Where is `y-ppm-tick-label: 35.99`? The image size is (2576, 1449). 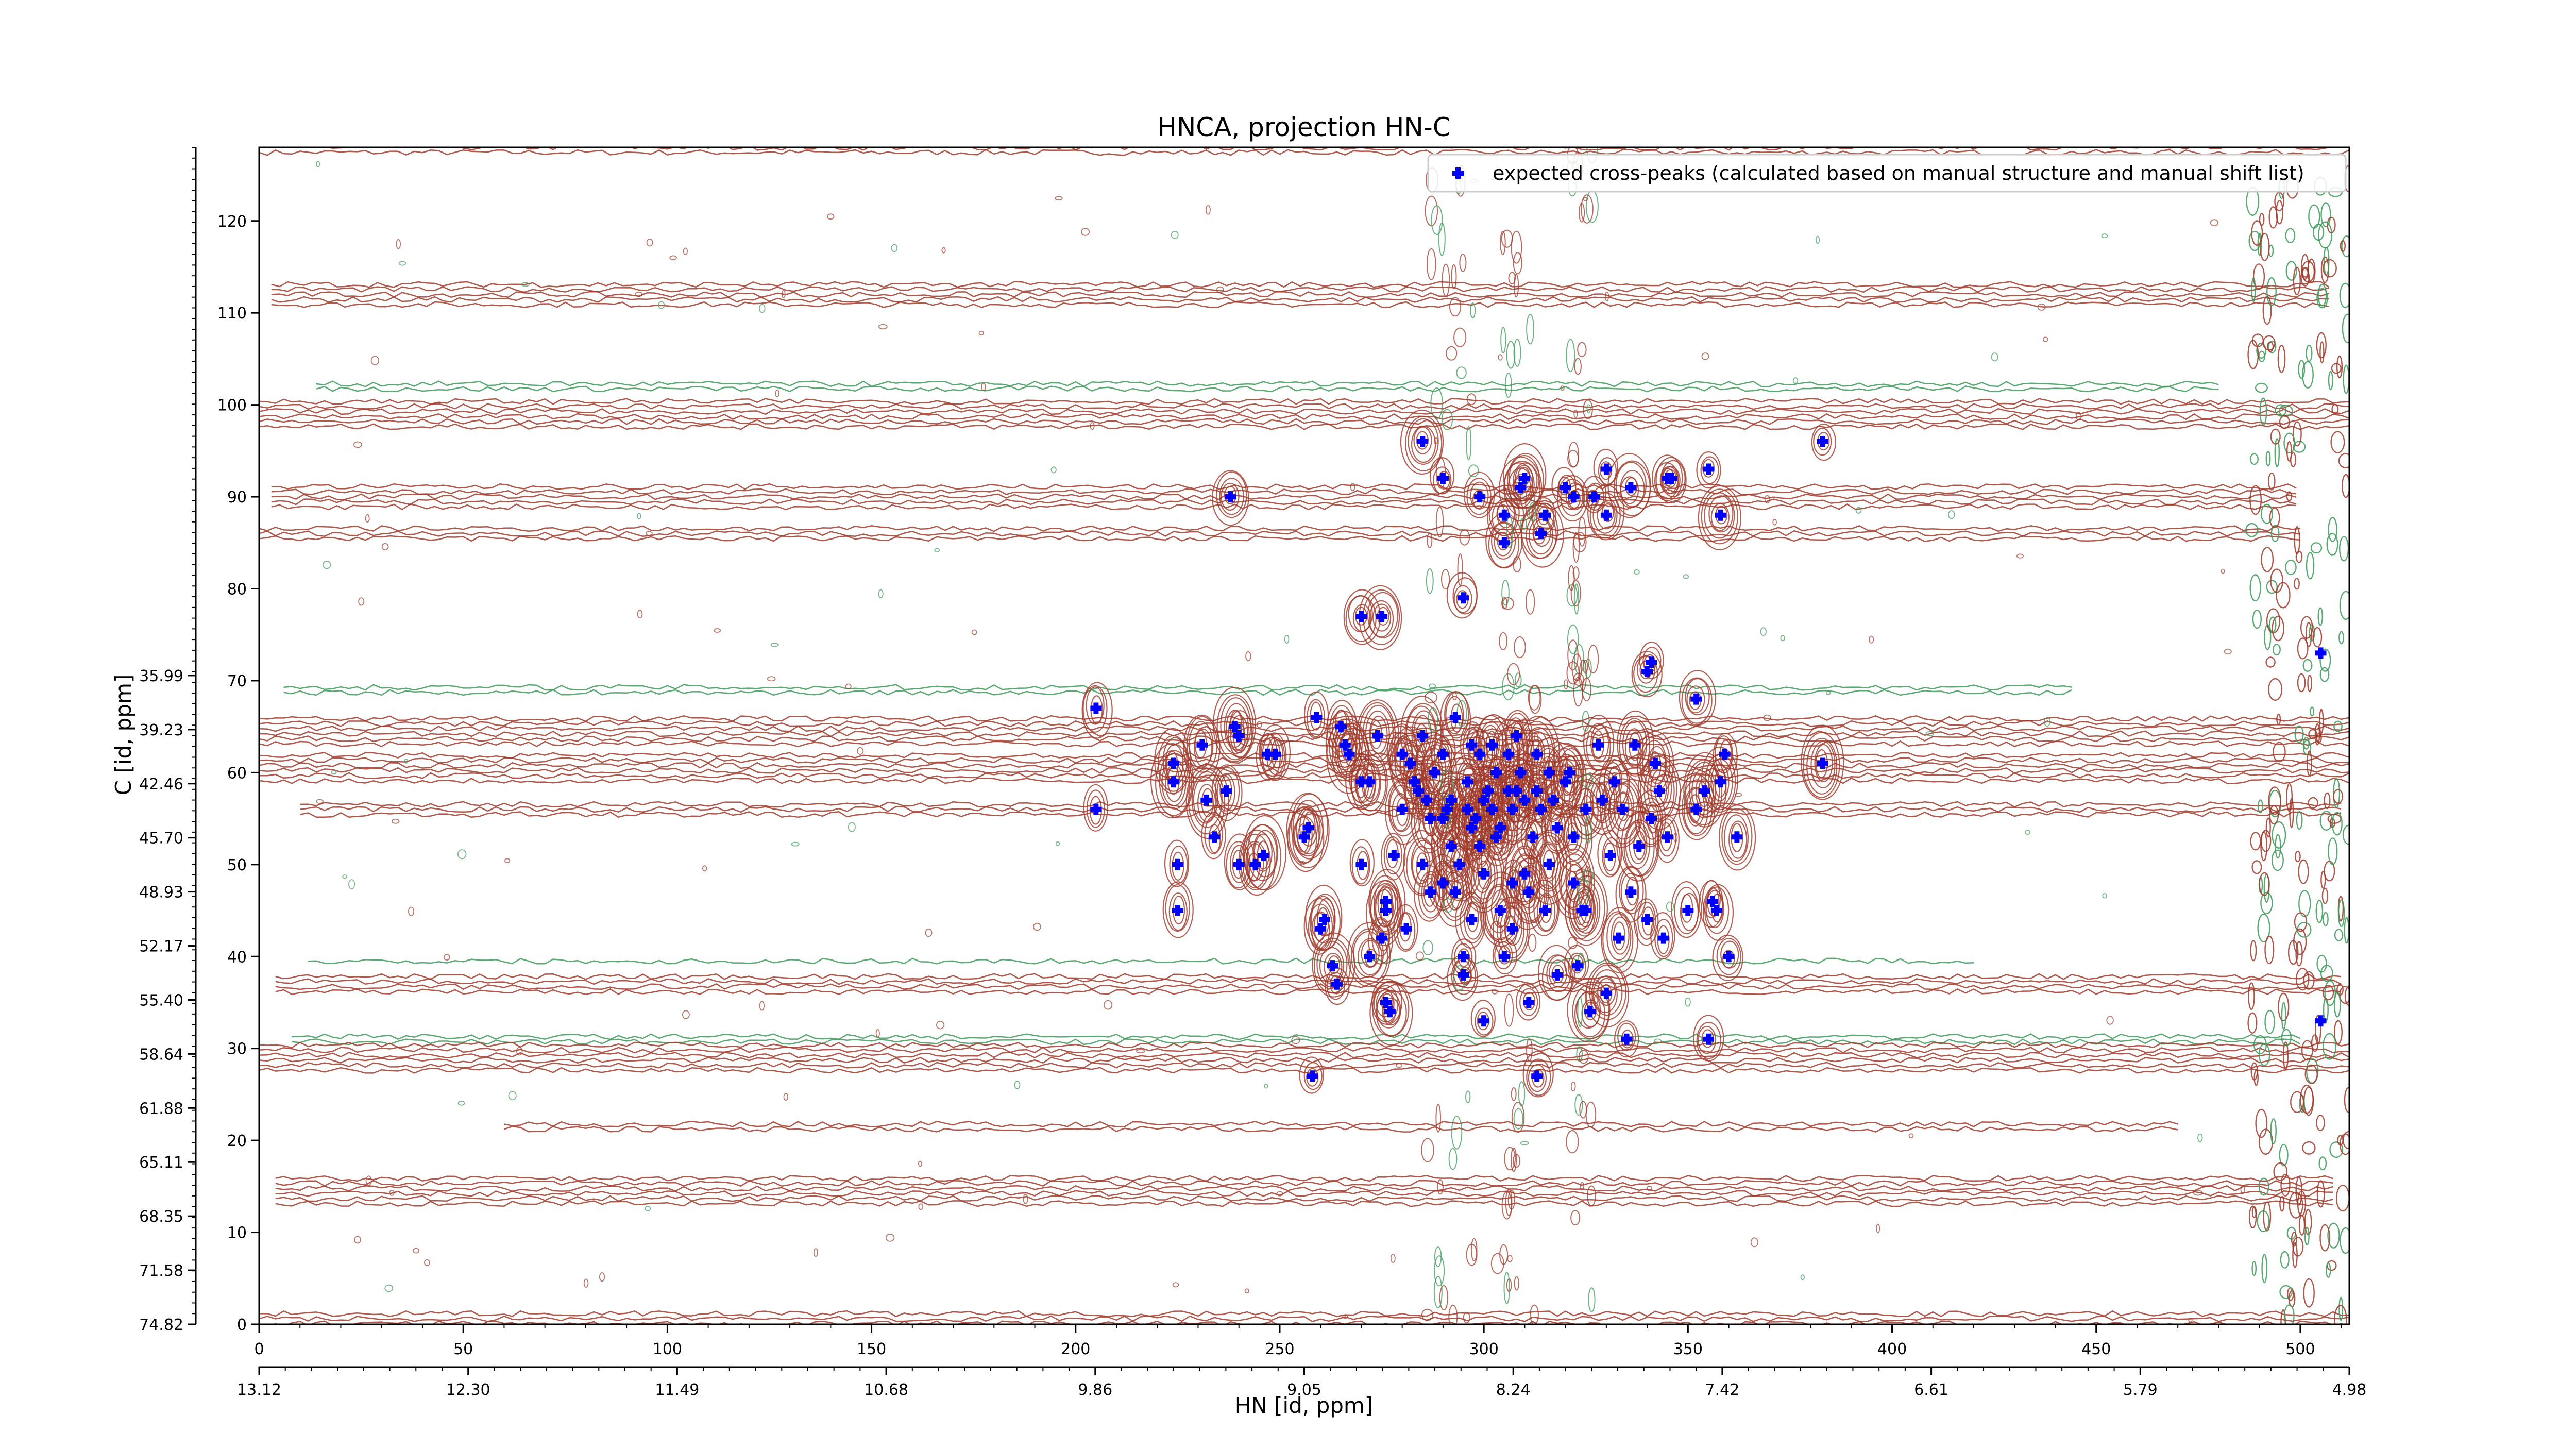
y-ppm-tick-label: 35.99 is located at coordinates (161, 676).